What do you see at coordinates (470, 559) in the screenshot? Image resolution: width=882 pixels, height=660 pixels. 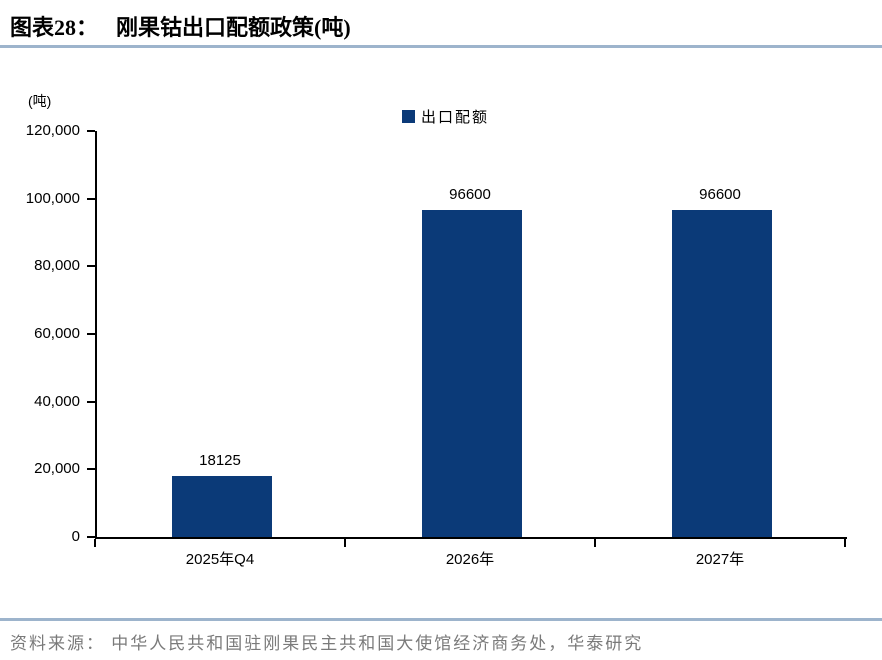 I see `x-category-label: 2026年` at bounding box center [470, 559].